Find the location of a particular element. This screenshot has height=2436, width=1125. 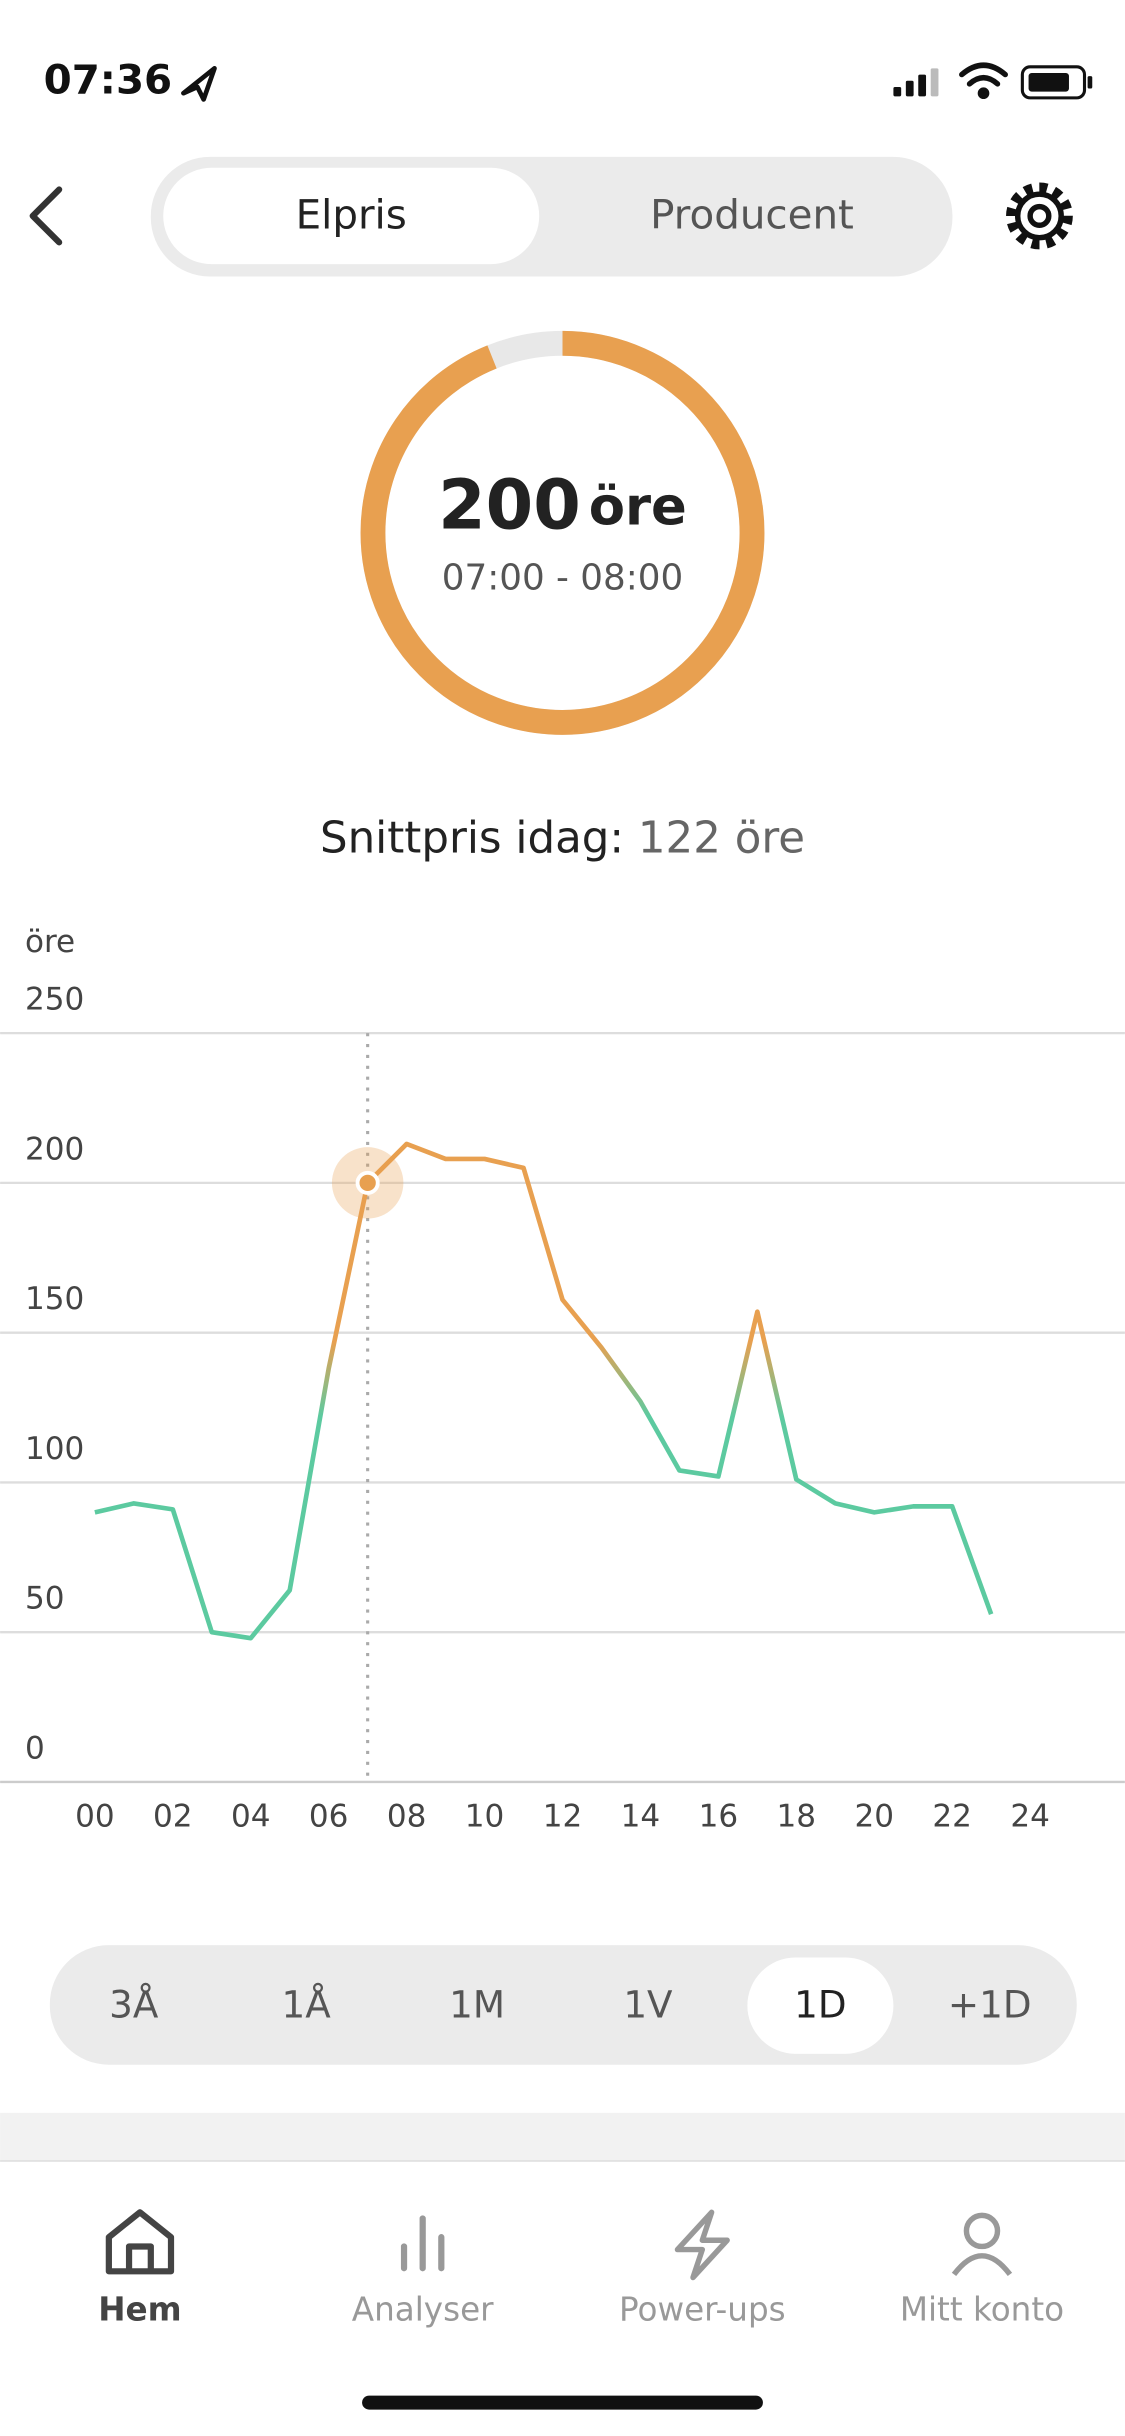

y-tick-label: 50 is located at coordinates (45, 1599).